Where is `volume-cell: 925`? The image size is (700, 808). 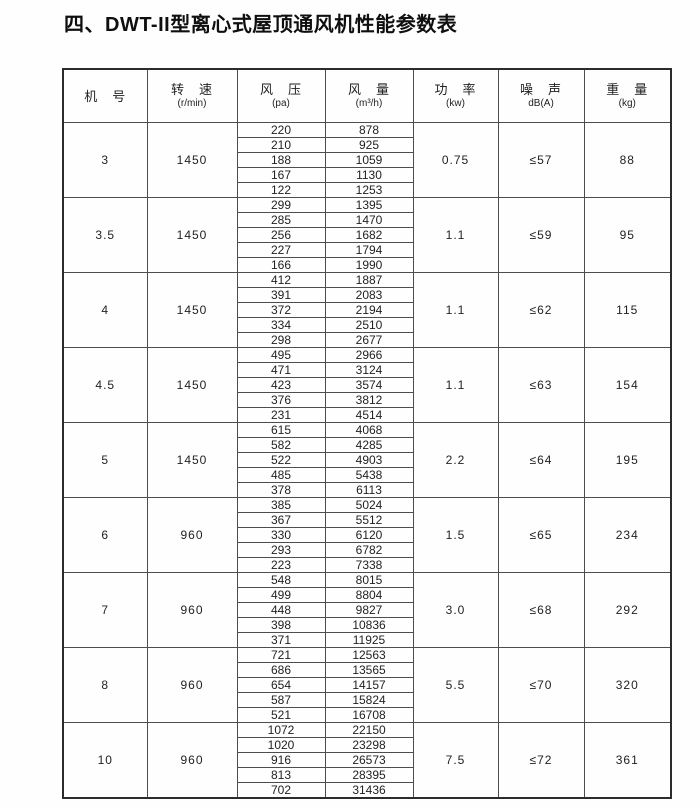 volume-cell: 925 is located at coordinates (369, 145).